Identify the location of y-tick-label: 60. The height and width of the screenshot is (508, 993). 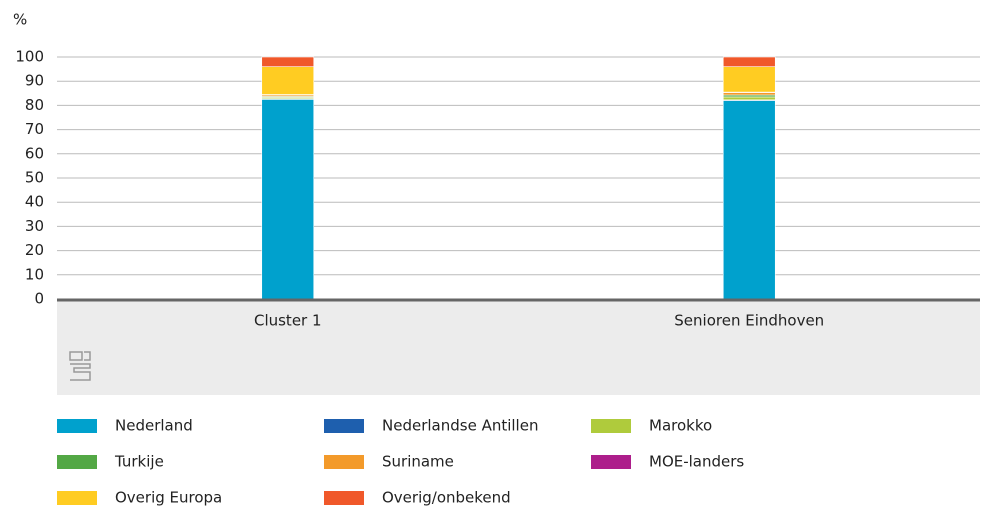
(34, 153).